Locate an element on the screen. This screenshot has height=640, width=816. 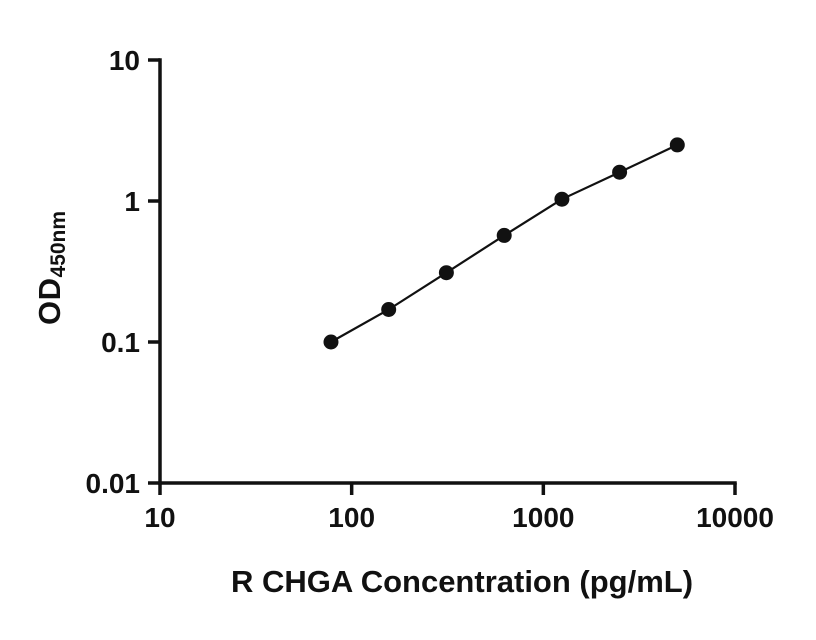
y-tick-label: 1 is located at coordinates (132, 201).